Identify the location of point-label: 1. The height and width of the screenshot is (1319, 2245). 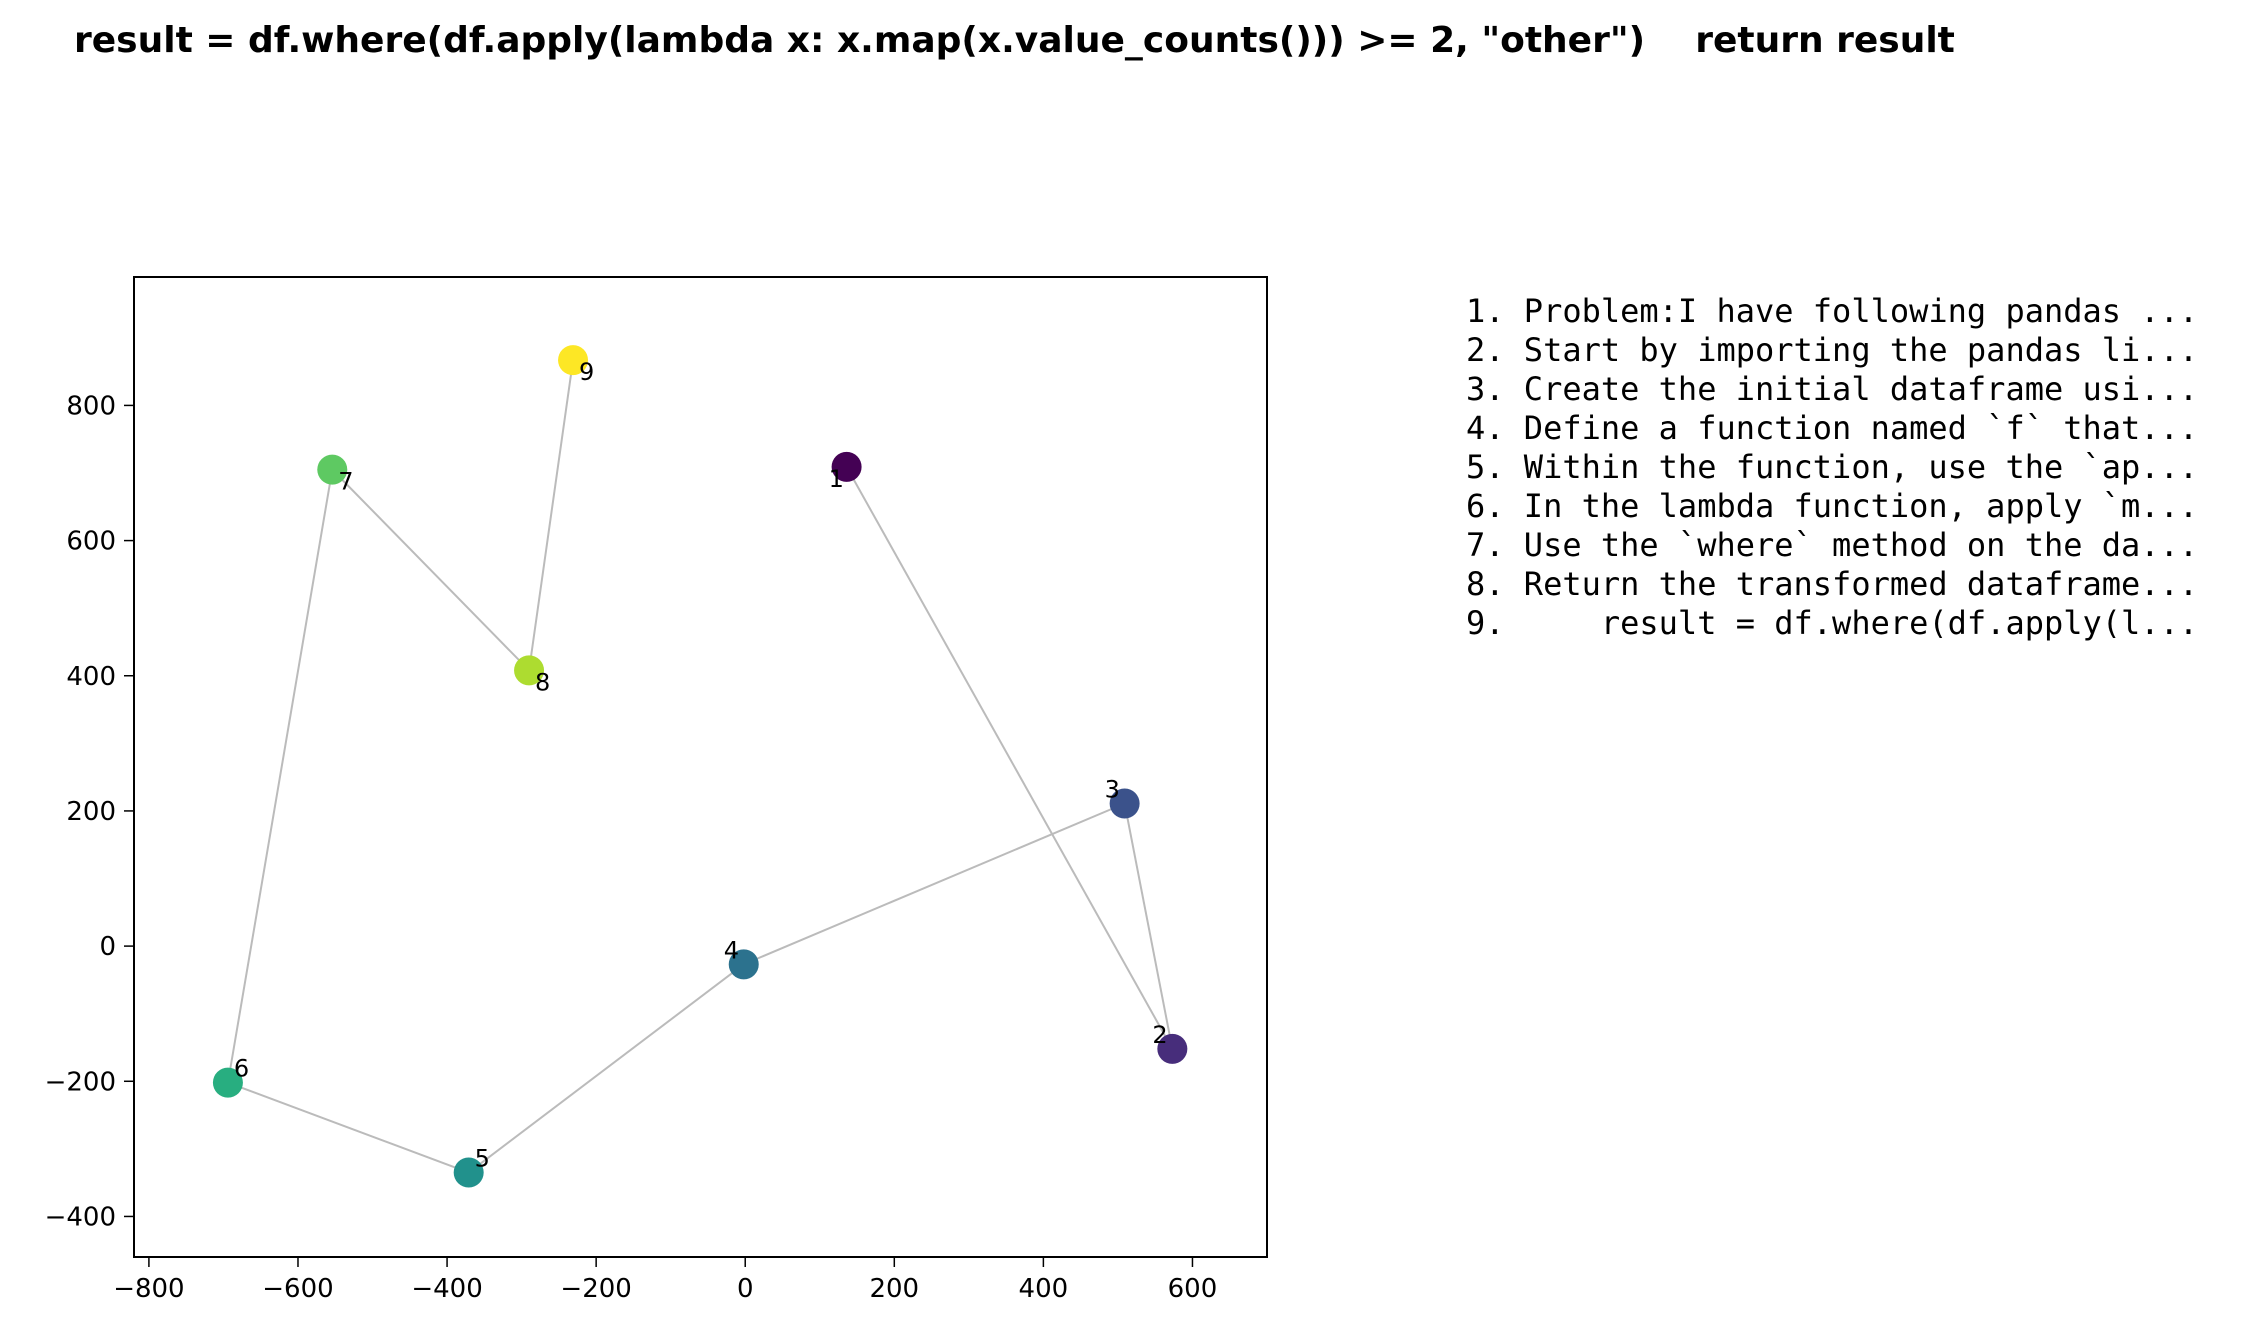
(836, 479).